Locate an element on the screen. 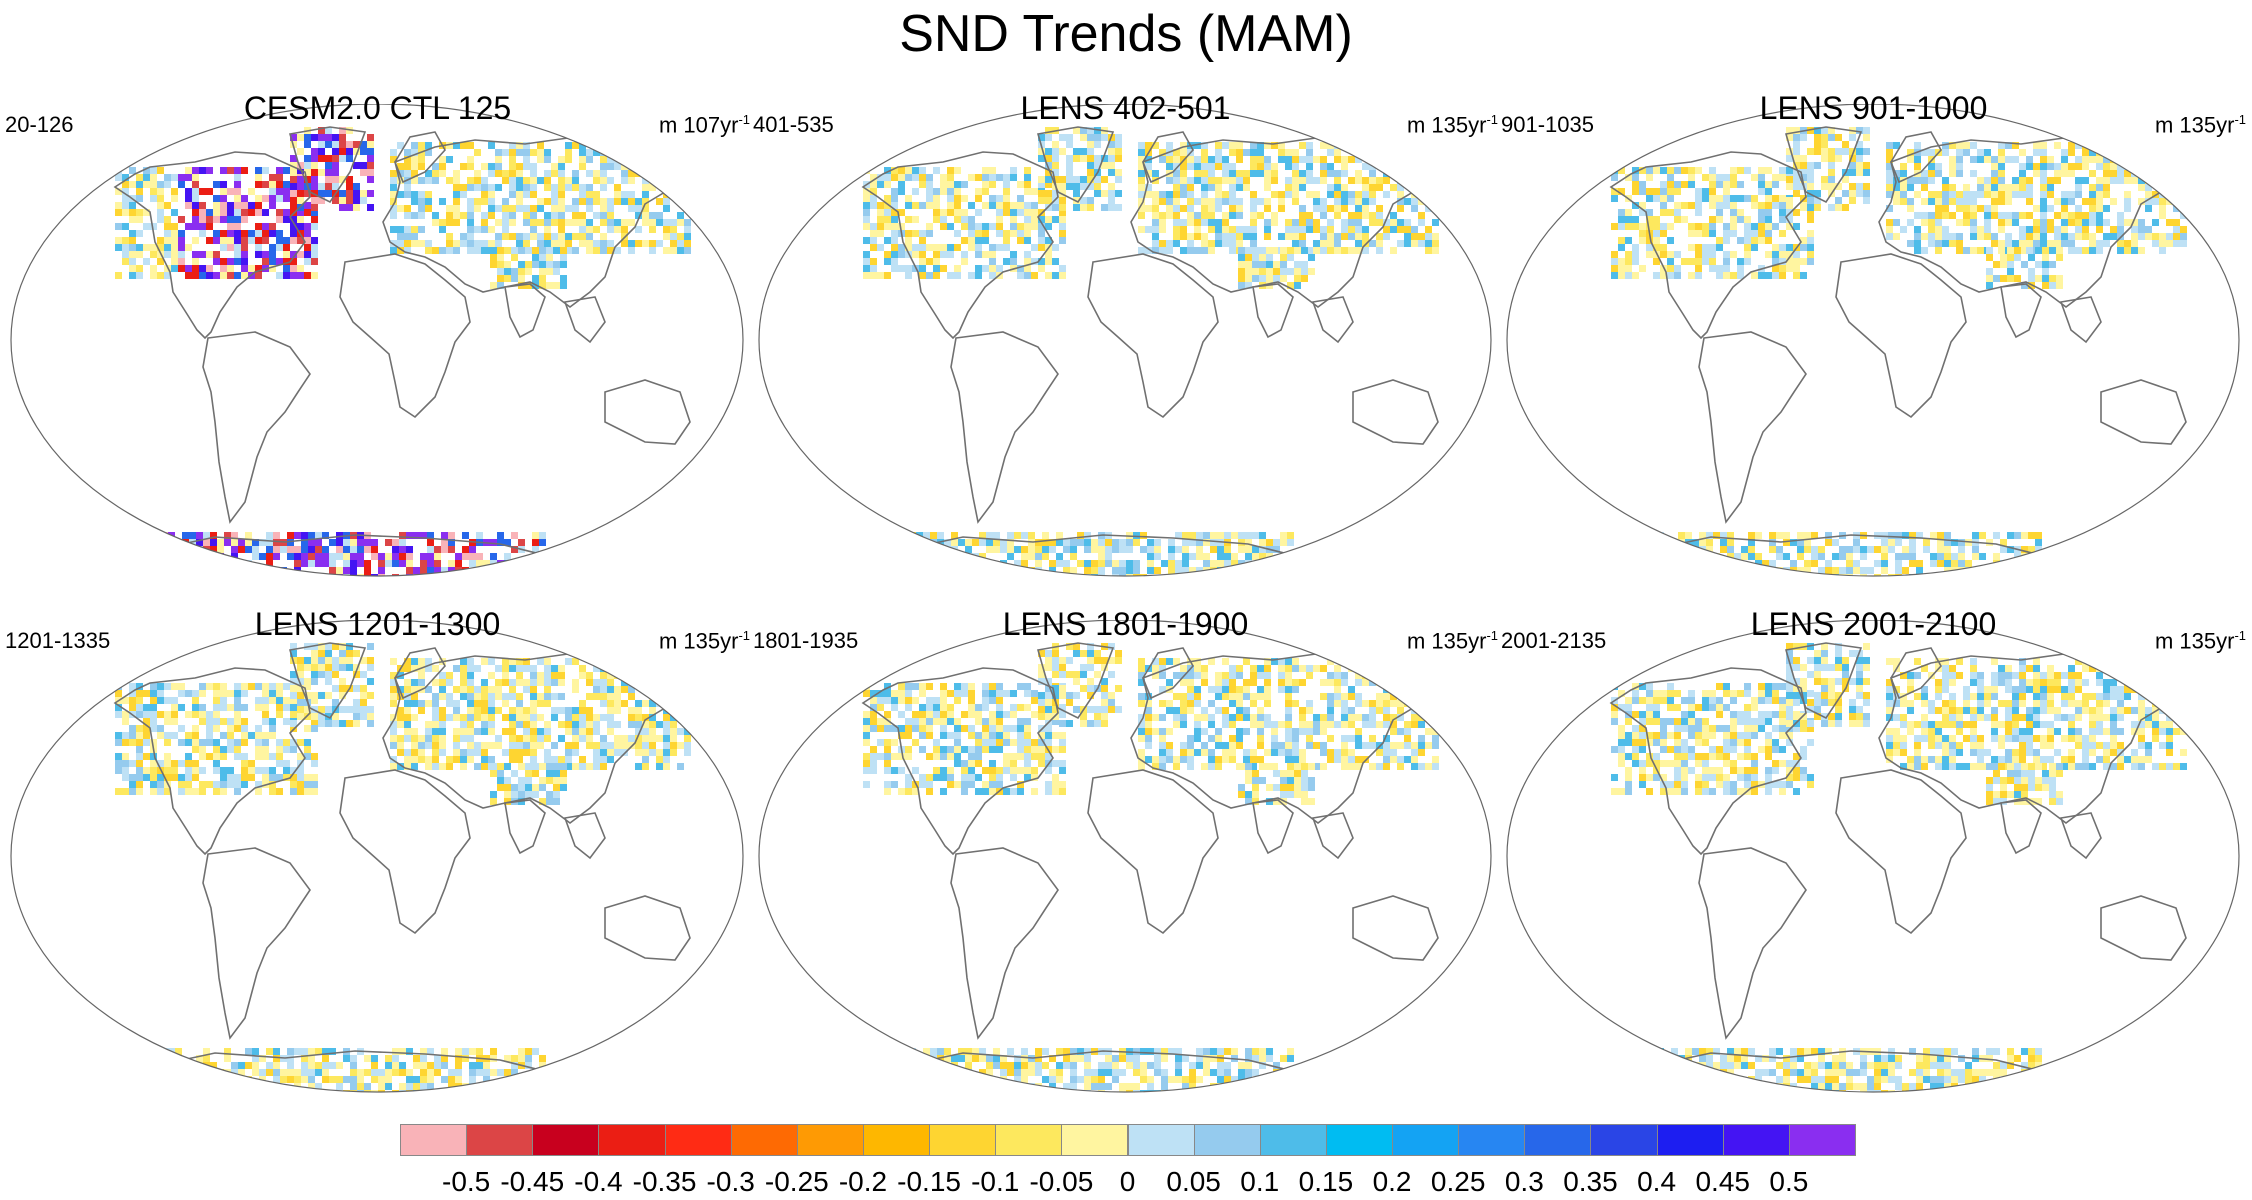 This screenshot has width=2252, height=1200. panel-units: m 107yr-1 is located at coordinates (704, 125).